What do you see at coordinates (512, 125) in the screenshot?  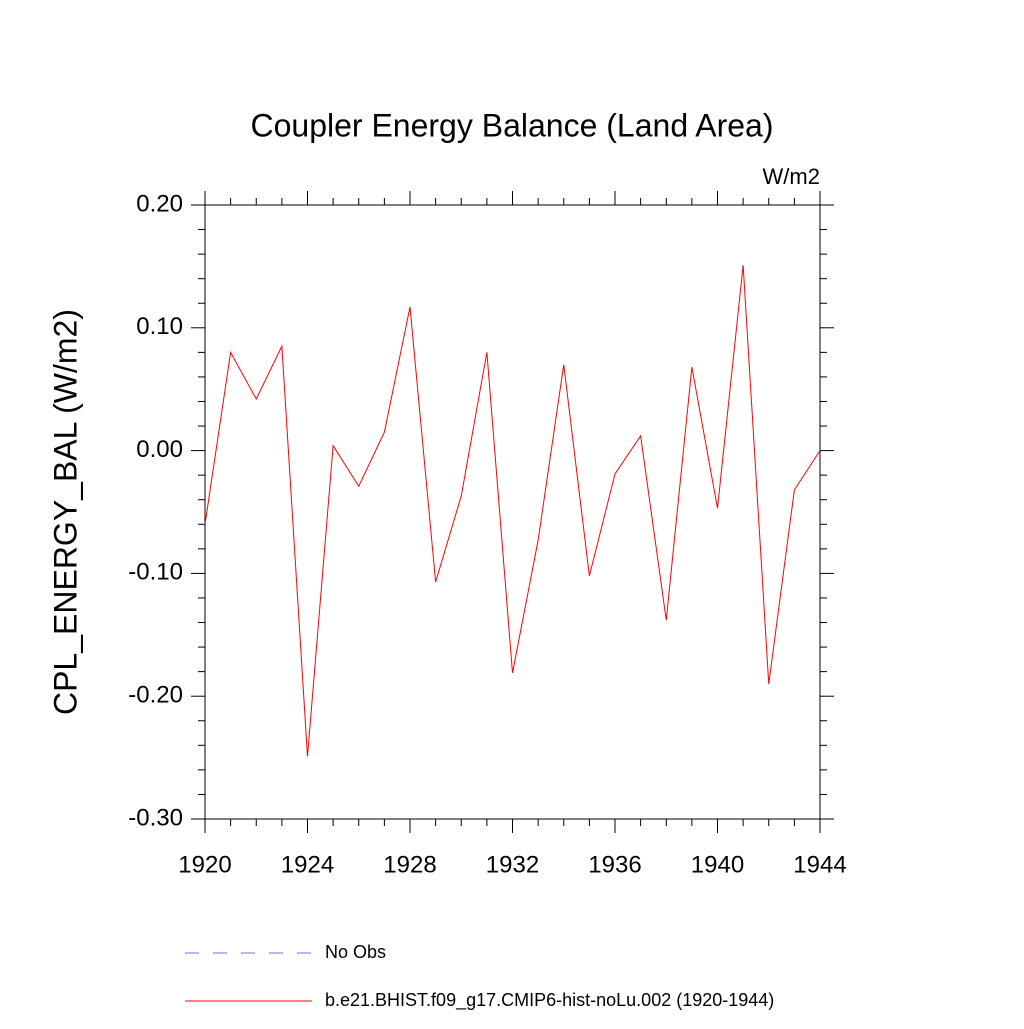 I see `chart-title: Coupler Energy Balance (Land Area)` at bounding box center [512, 125].